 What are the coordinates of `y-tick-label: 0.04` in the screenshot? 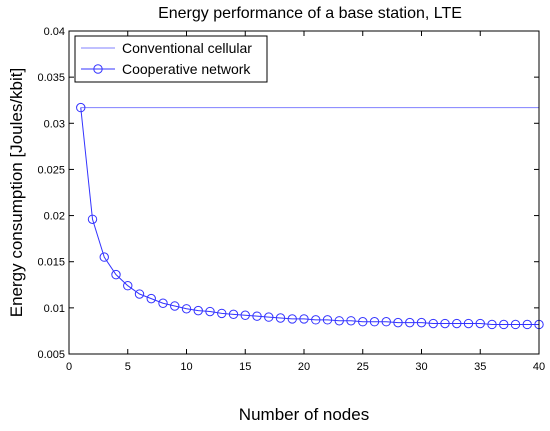 It's located at (54, 32).